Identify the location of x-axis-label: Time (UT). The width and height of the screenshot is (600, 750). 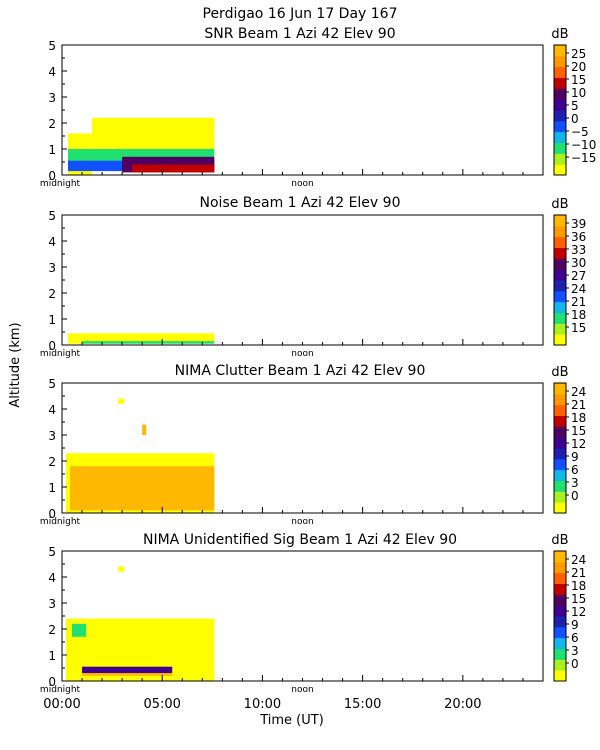
(291, 720).